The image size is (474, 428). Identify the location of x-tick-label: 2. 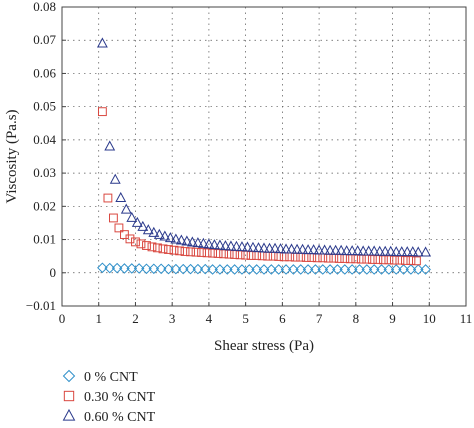
(135, 318).